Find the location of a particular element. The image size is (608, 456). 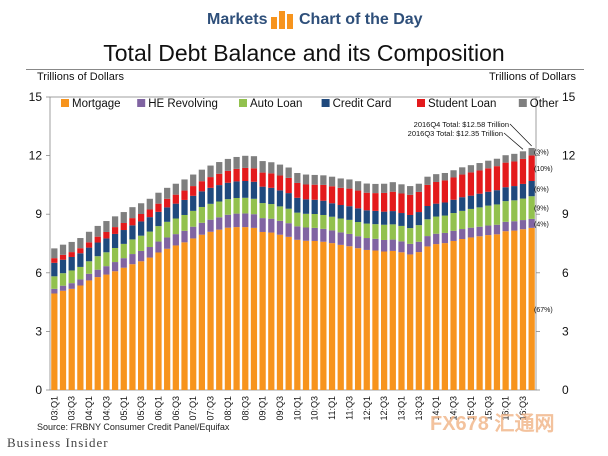

chart-logo-icon is located at coordinates (282, 20).